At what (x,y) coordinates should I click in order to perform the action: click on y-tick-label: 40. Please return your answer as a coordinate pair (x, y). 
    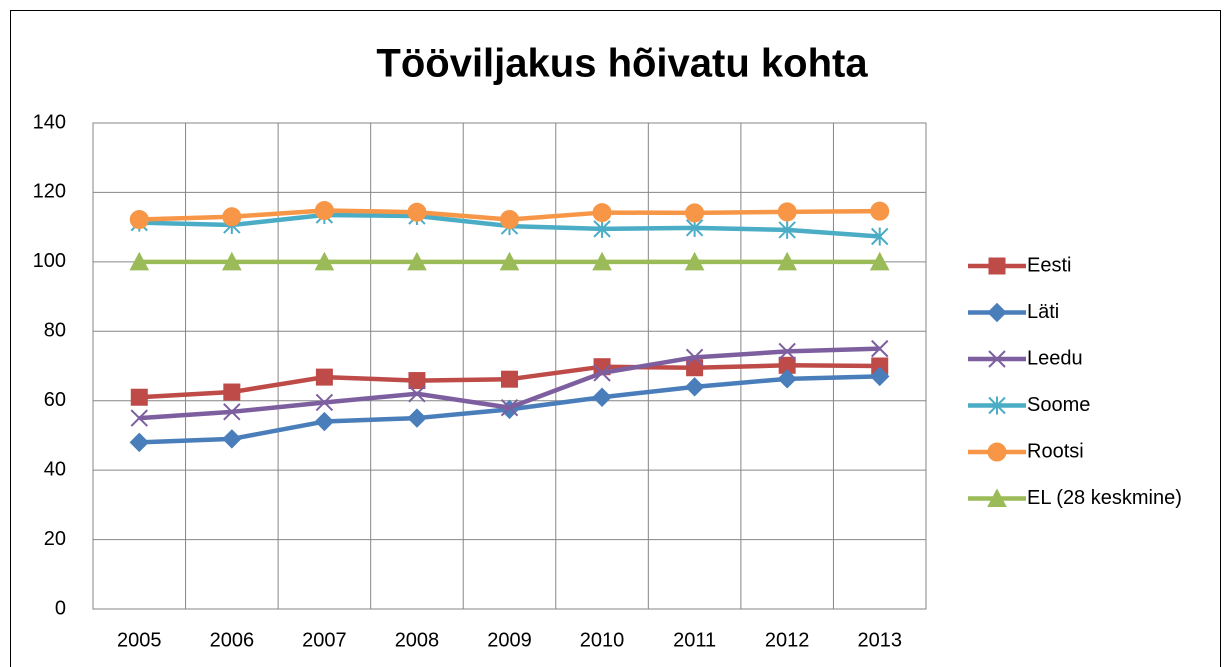
    Looking at the image, I should click on (55, 469).